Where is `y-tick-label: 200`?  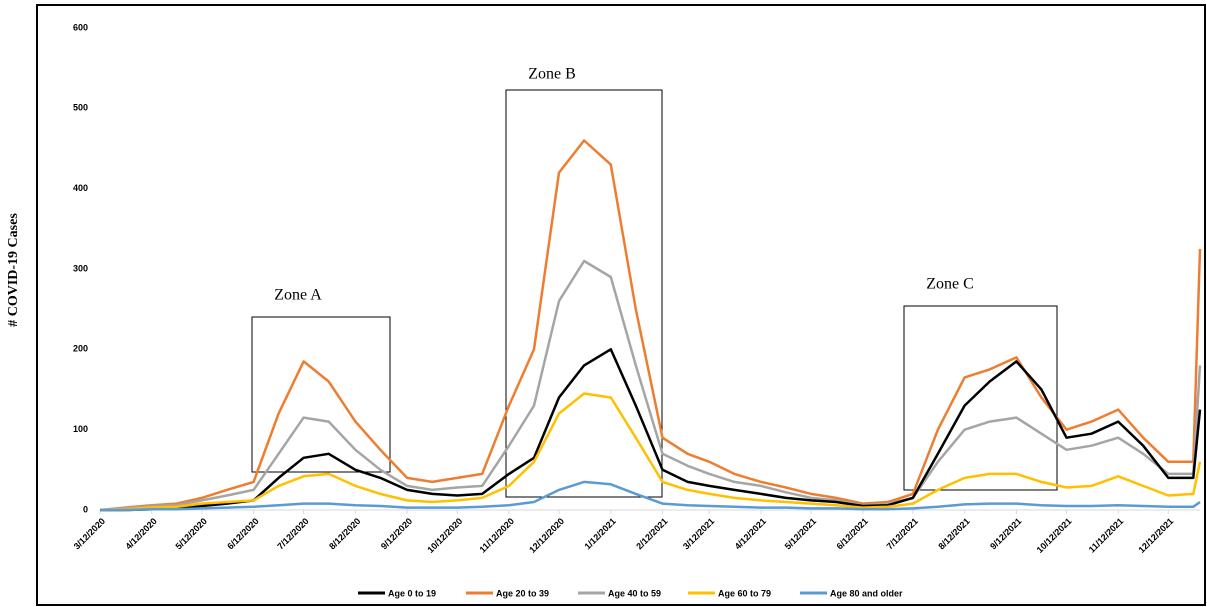 y-tick-label: 200 is located at coordinates (80, 349).